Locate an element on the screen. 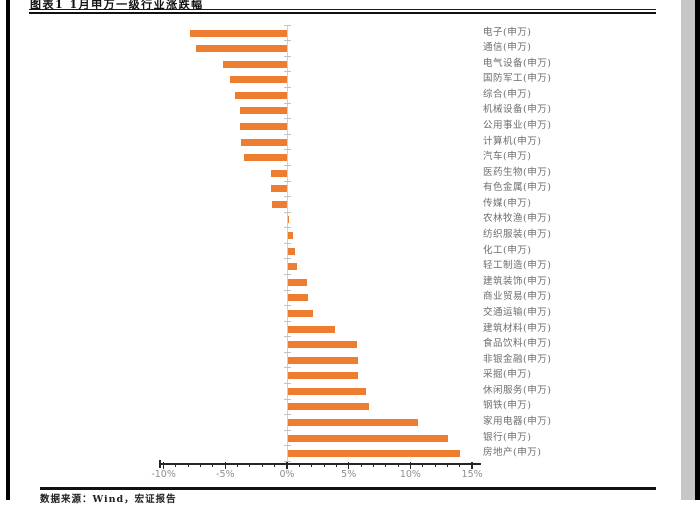  category-label: 交通运输(申万) is located at coordinates (517, 312).